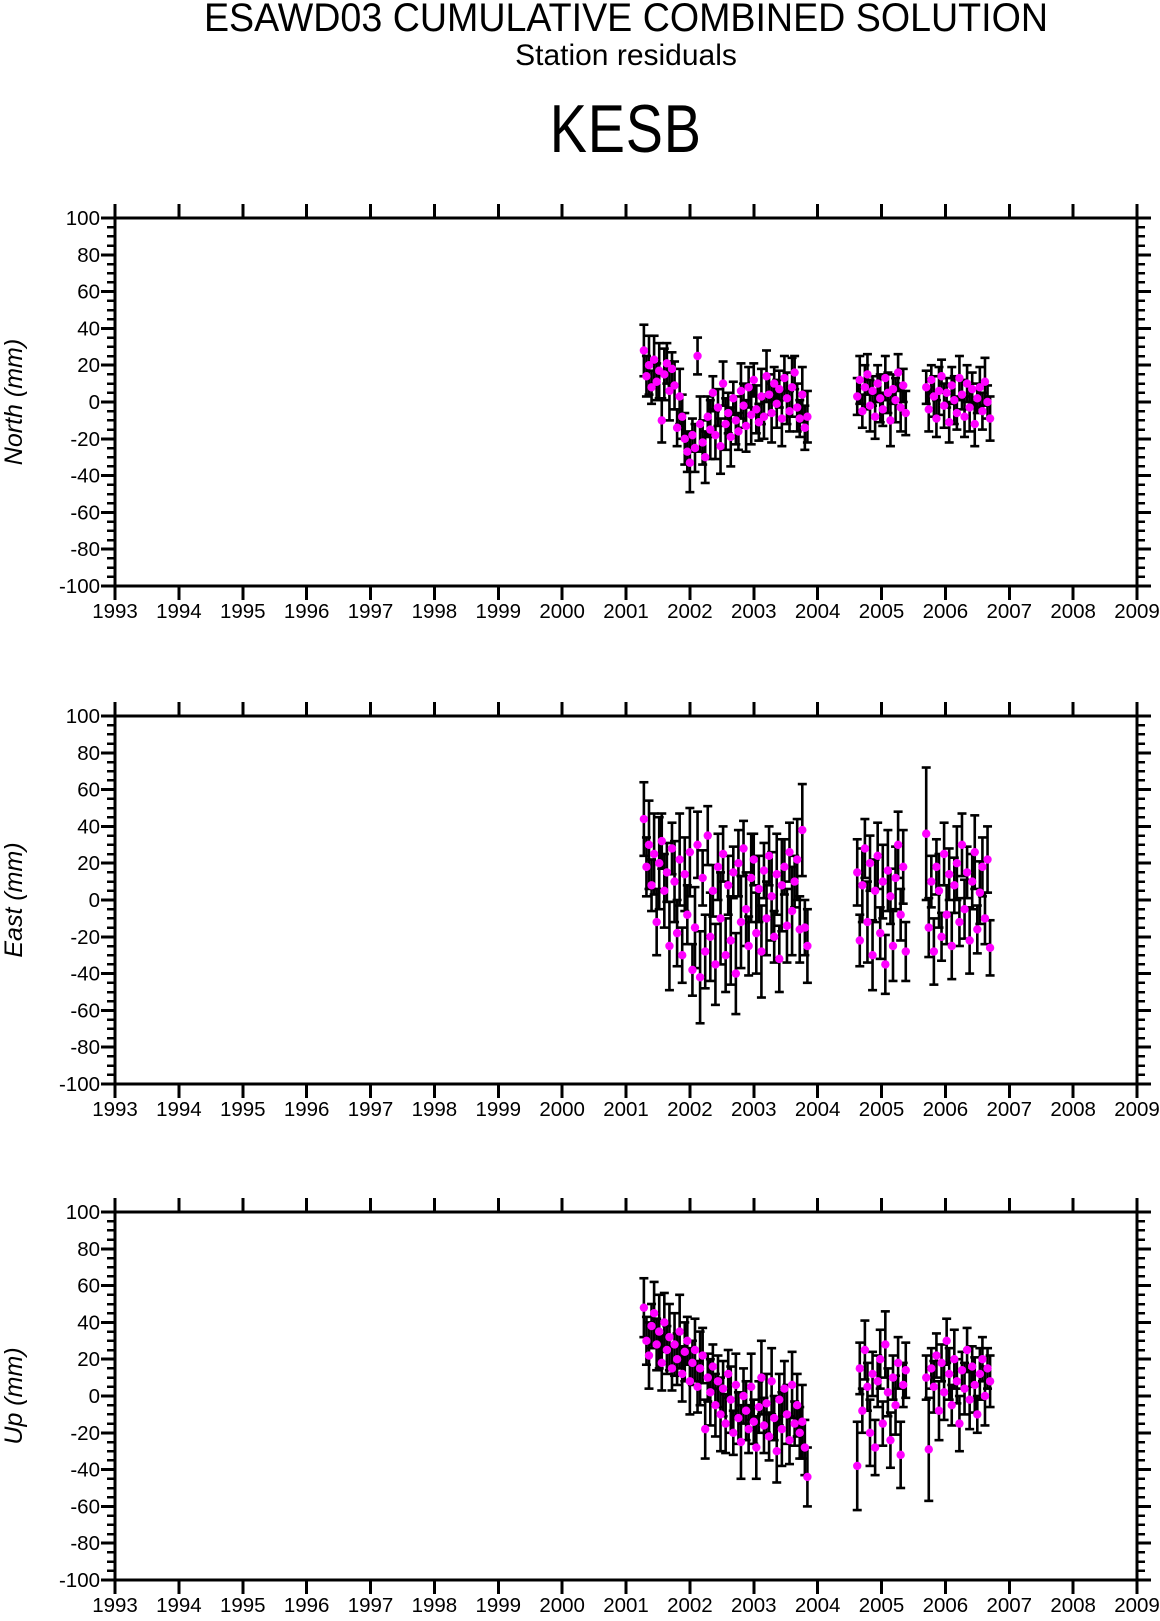  I want to click on figure-subtitle: Station residuals, so click(626, 55).